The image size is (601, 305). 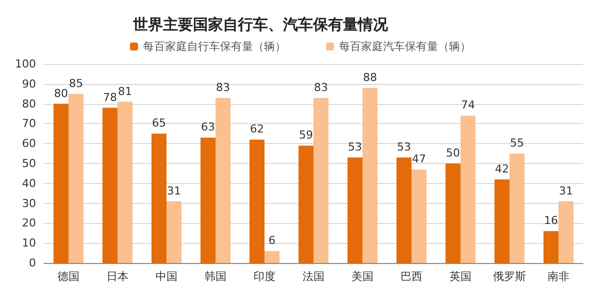 What do you see at coordinates (29, 223) in the screenshot?
I see `y-tick-label: 20` at bounding box center [29, 223].